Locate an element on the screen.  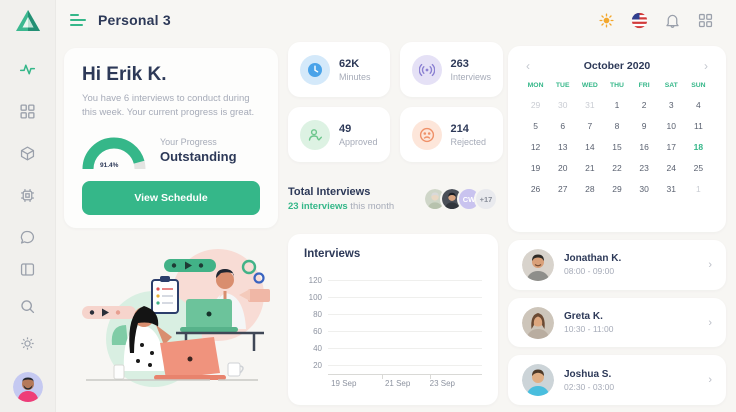
calendar-day: 12 is located at coordinates (535, 147).